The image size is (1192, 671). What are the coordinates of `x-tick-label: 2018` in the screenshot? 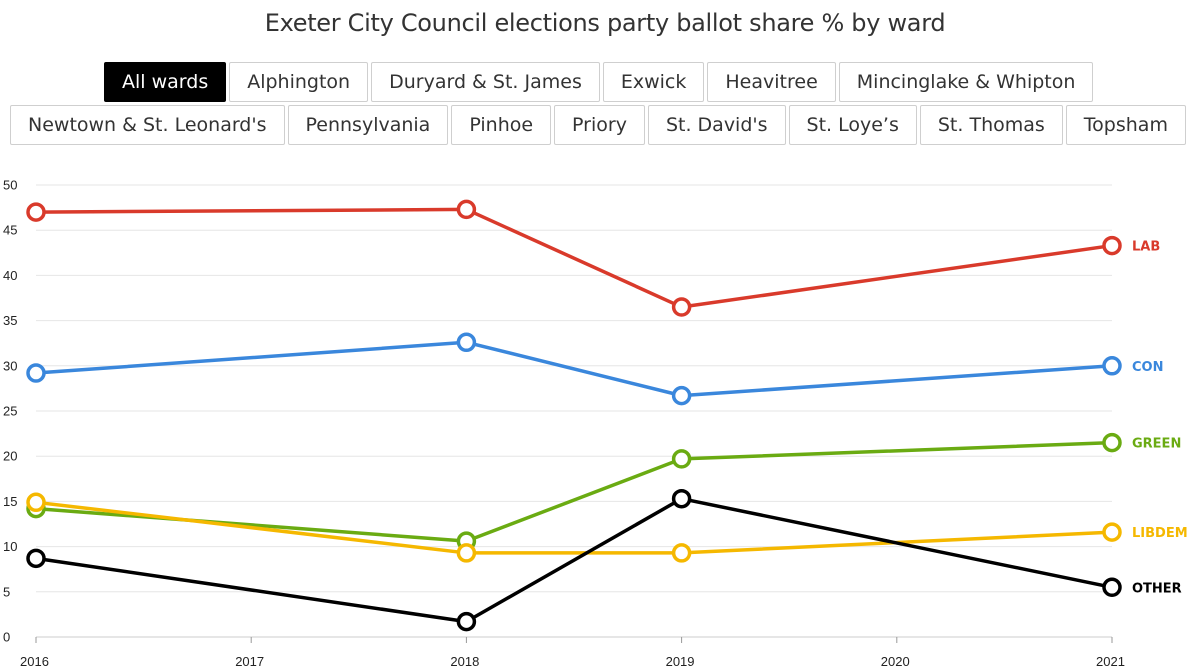 It's located at (464, 661).